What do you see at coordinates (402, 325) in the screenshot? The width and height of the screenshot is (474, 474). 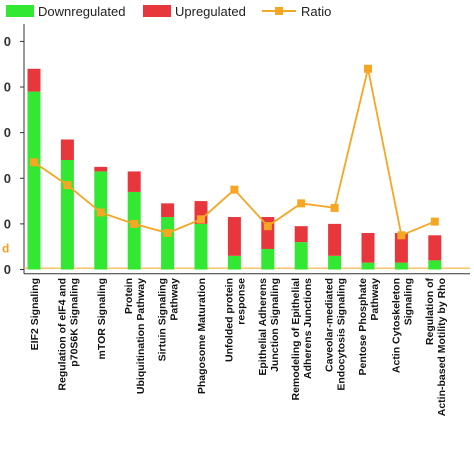 I see `category-label: Actin CytoskeletonSignaling` at bounding box center [402, 325].